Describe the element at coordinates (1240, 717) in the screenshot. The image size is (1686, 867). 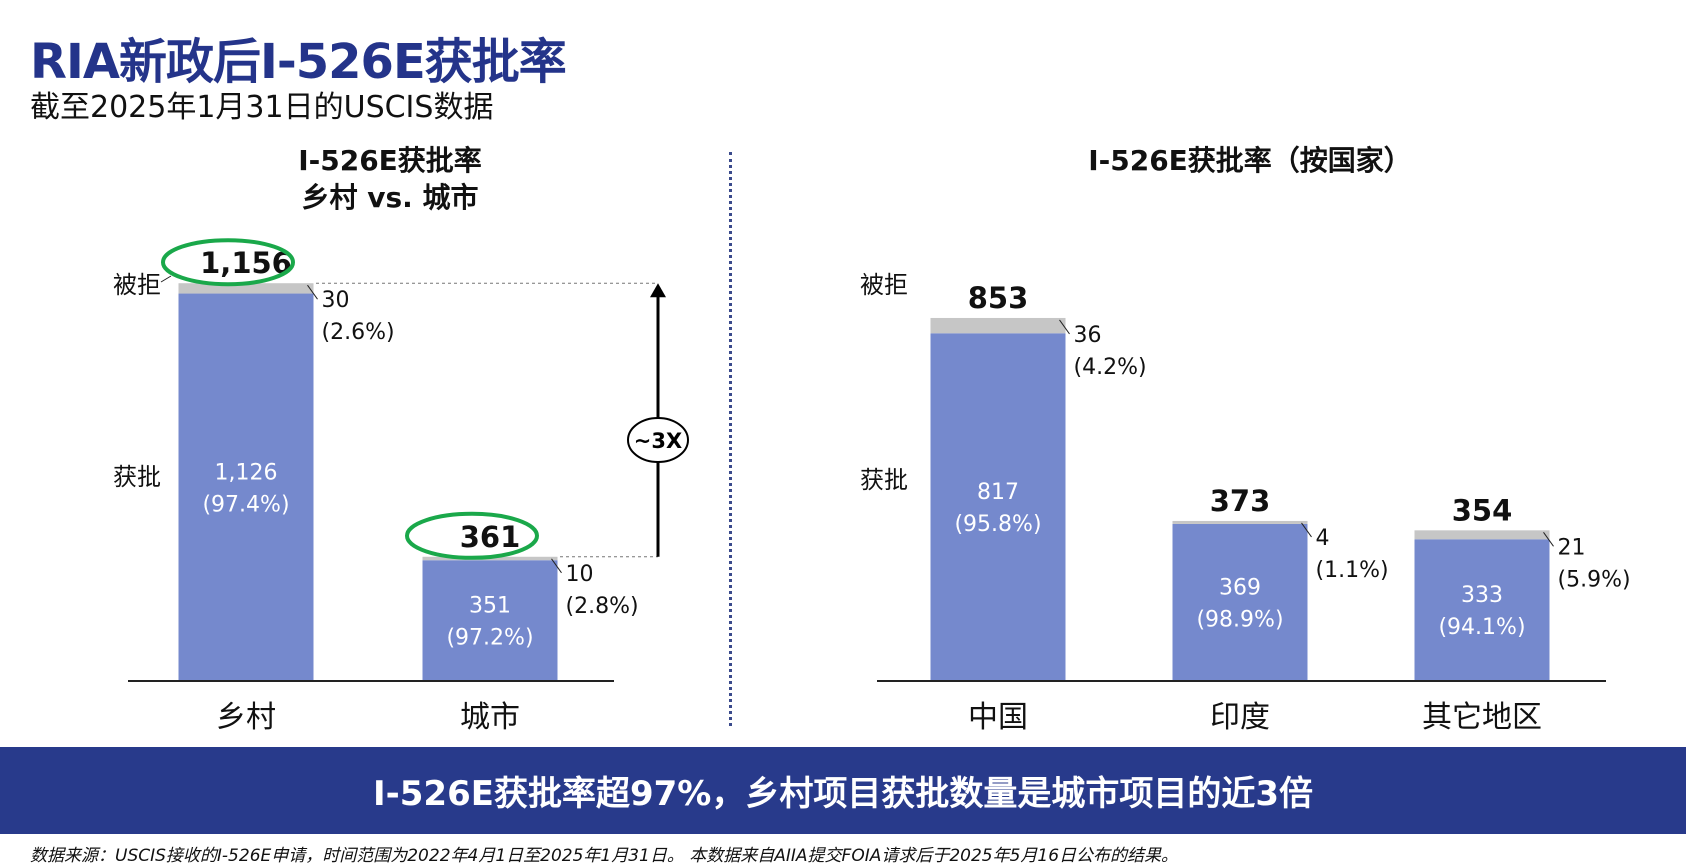
I see `x-tick-label-印度: 印度` at that location.